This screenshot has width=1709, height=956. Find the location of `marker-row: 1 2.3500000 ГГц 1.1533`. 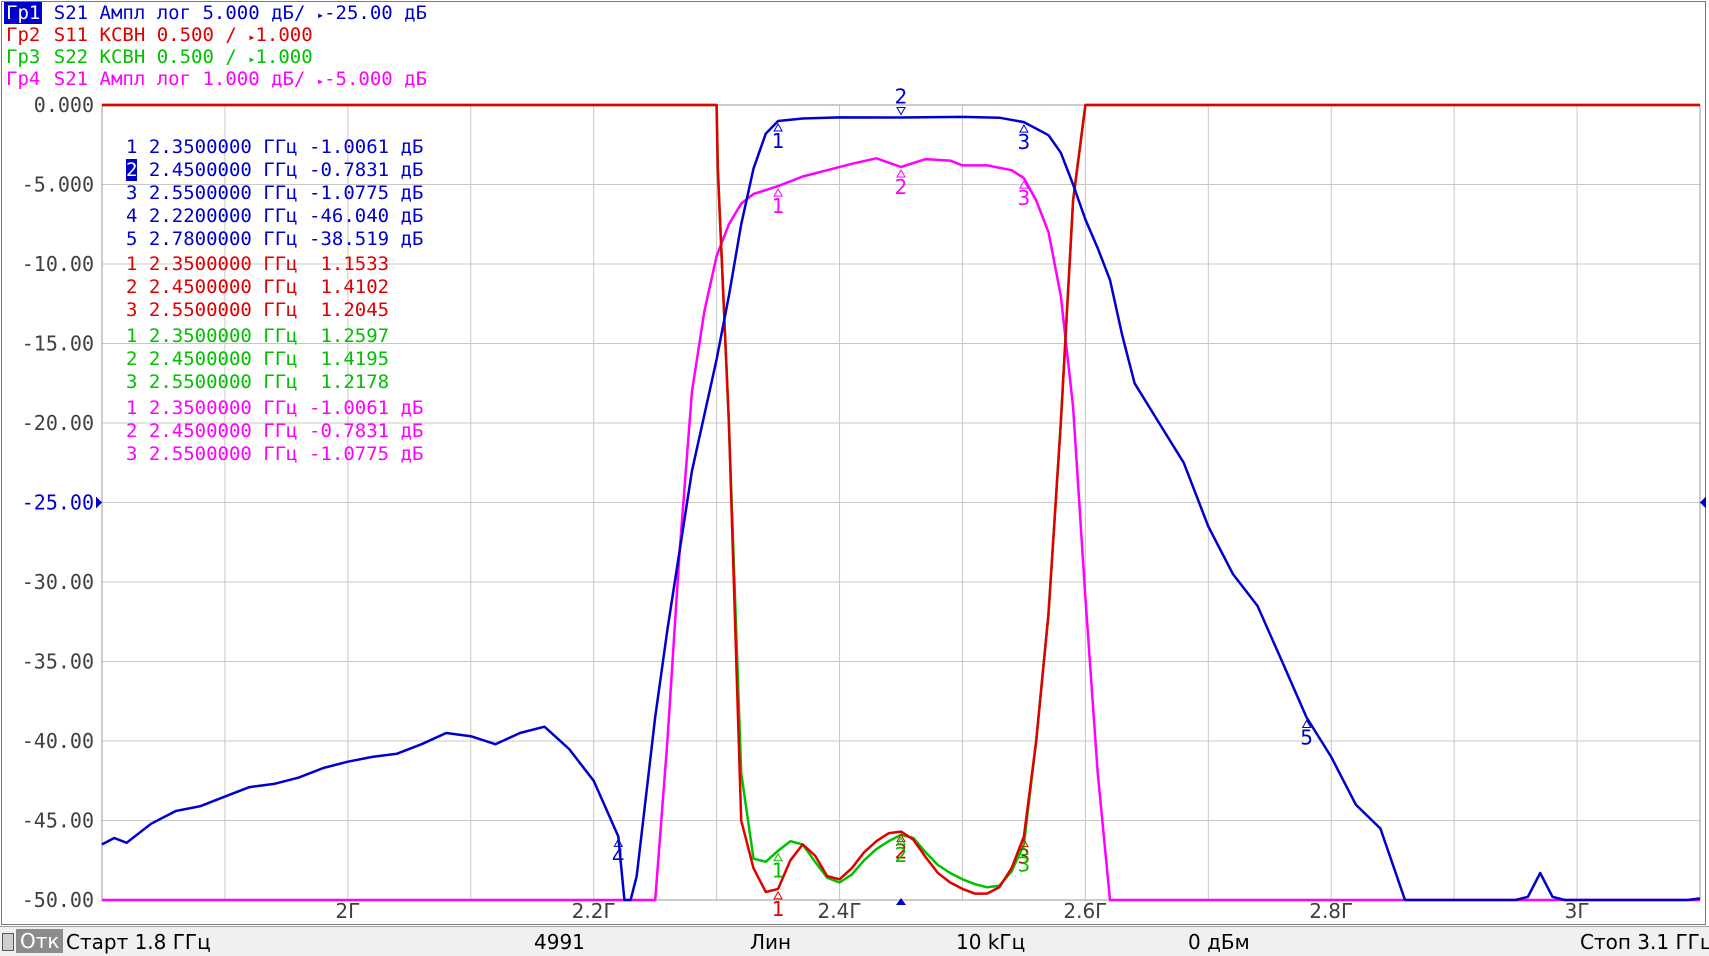

marker-row: 1 2.3500000 ГГц 1.1533 is located at coordinates (257, 264).